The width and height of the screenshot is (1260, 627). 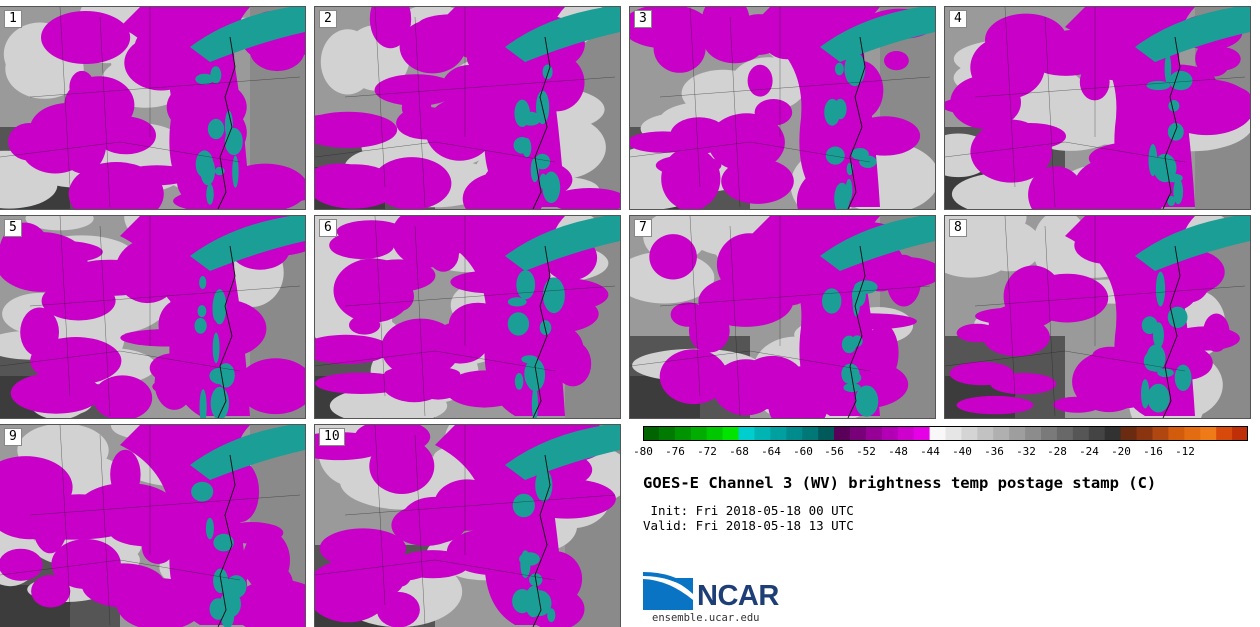 I want to click on ensemble-panel: 6, so click(x=467, y=317).